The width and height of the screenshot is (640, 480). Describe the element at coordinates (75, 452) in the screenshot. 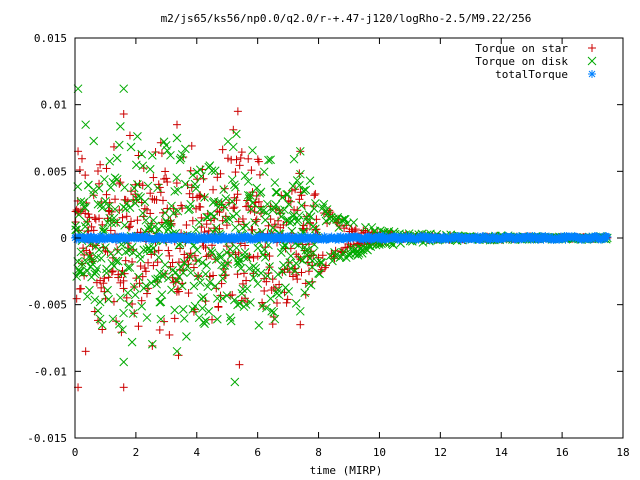

I see `x-tick-label: 0` at that location.